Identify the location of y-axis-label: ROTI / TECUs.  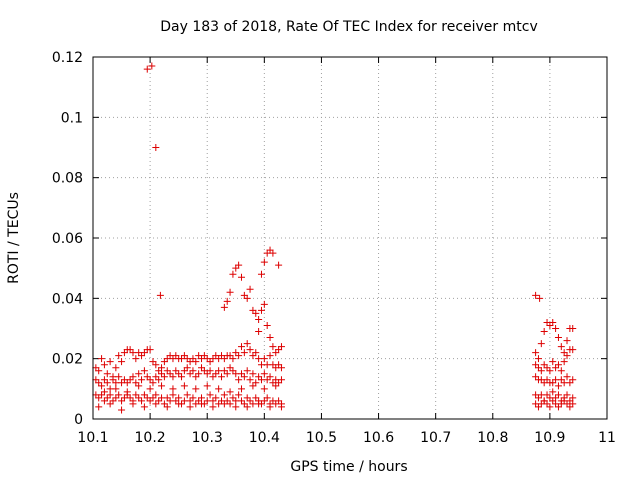
(14, 238).